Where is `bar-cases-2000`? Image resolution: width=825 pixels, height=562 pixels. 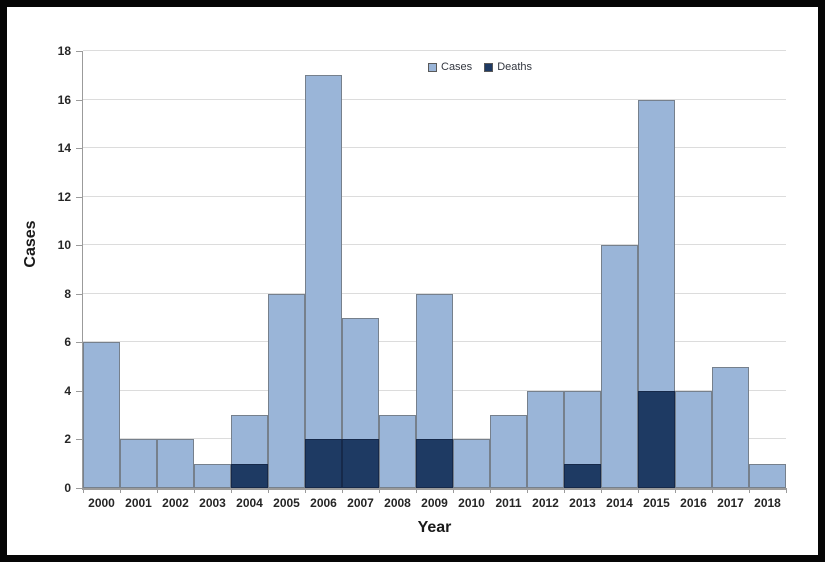
bar-cases-2000 is located at coordinates (101, 415).